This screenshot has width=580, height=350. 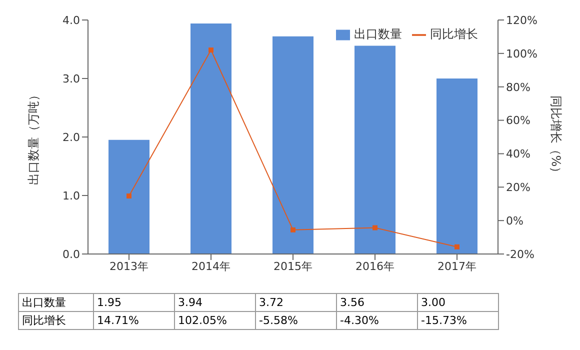 What do you see at coordinates (454, 34) in the screenshot?
I see `legend-label: 同比增长` at bounding box center [454, 34].